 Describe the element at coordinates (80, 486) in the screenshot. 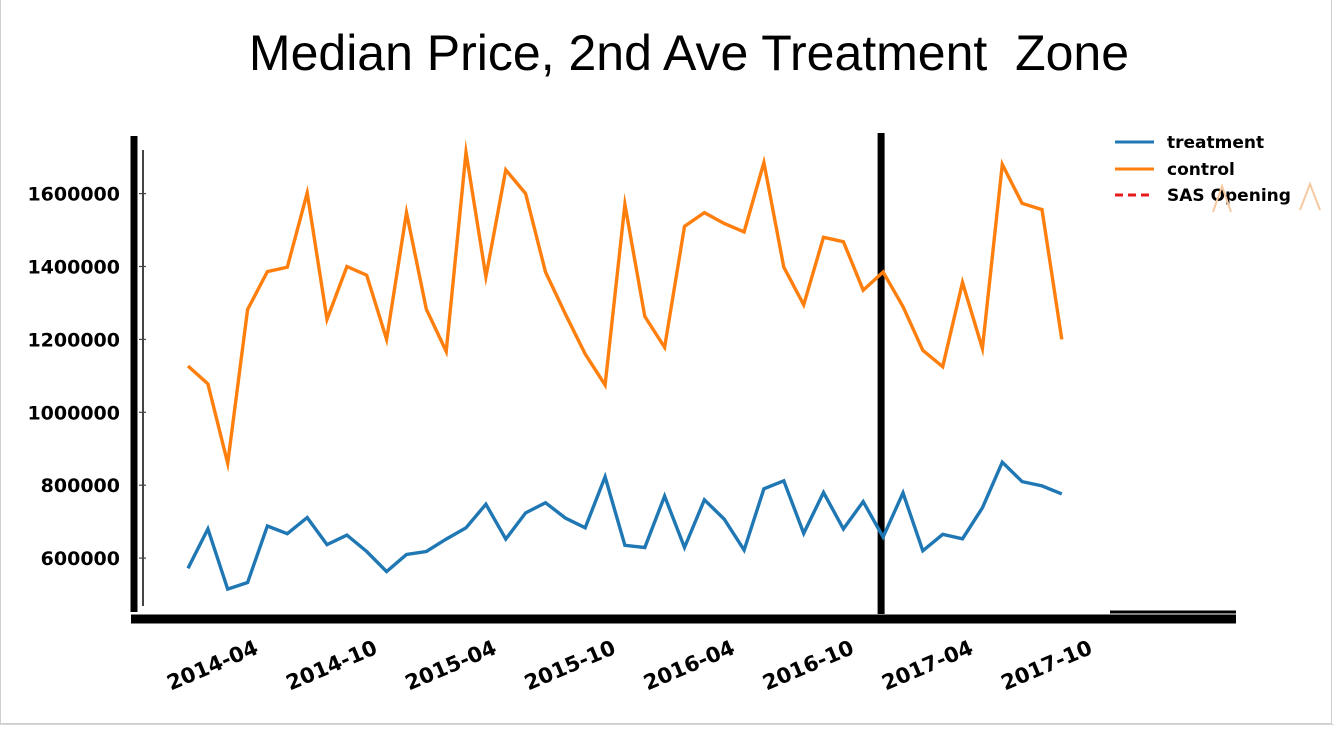

I see `y-tick-label: 800000` at that location.